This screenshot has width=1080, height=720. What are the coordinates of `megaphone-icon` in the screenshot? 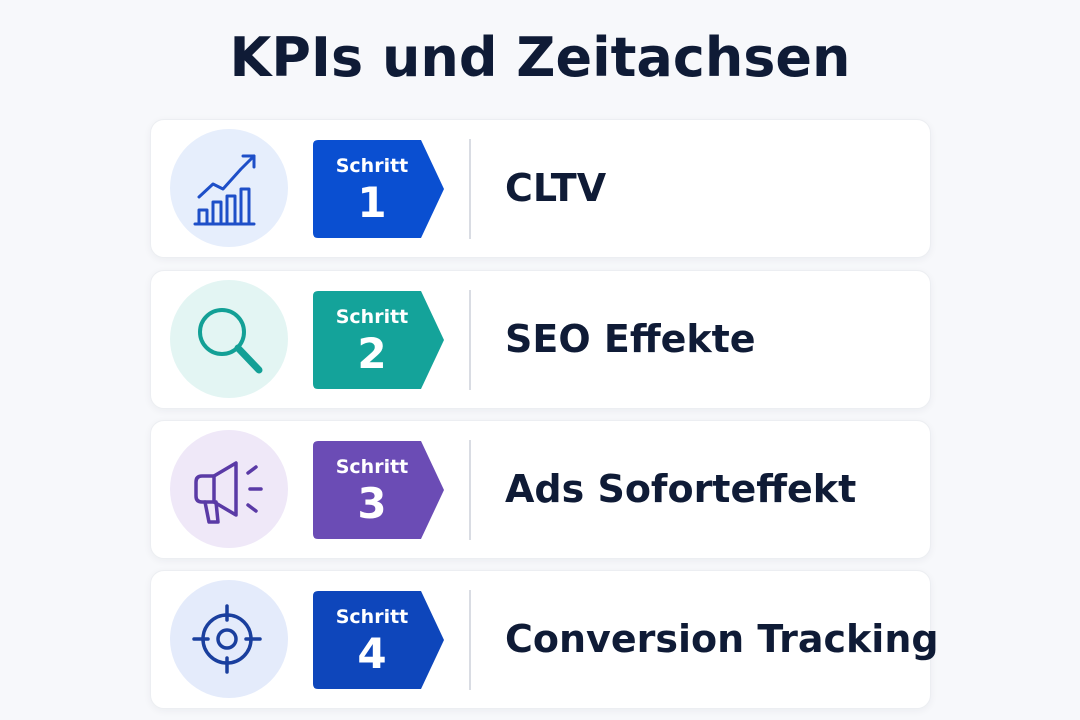 It's located at (228, 492).